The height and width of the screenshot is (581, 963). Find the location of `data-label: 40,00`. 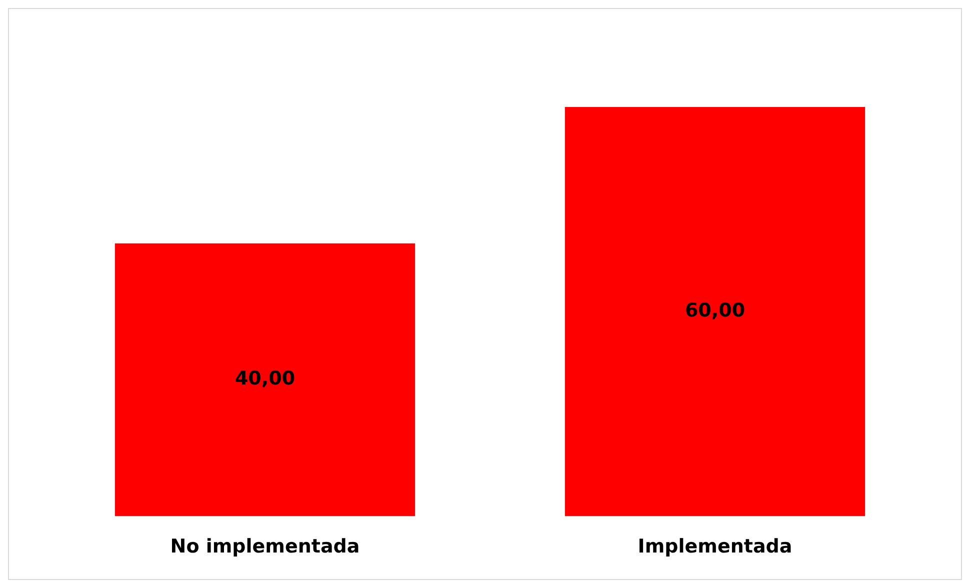

data-label: 40,00 is located at coordinates (265, 379).